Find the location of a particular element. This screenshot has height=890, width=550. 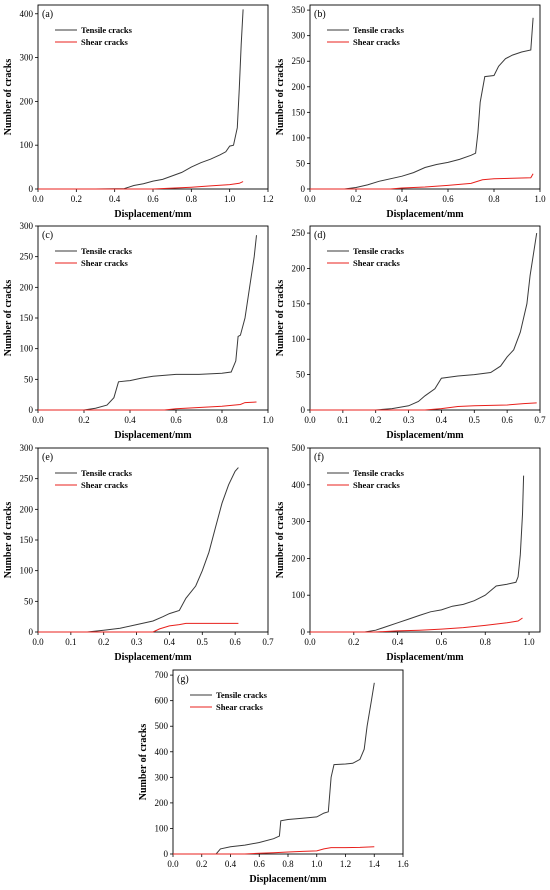

x-tick-label: 1.4 is located at coordinates (375, 864).